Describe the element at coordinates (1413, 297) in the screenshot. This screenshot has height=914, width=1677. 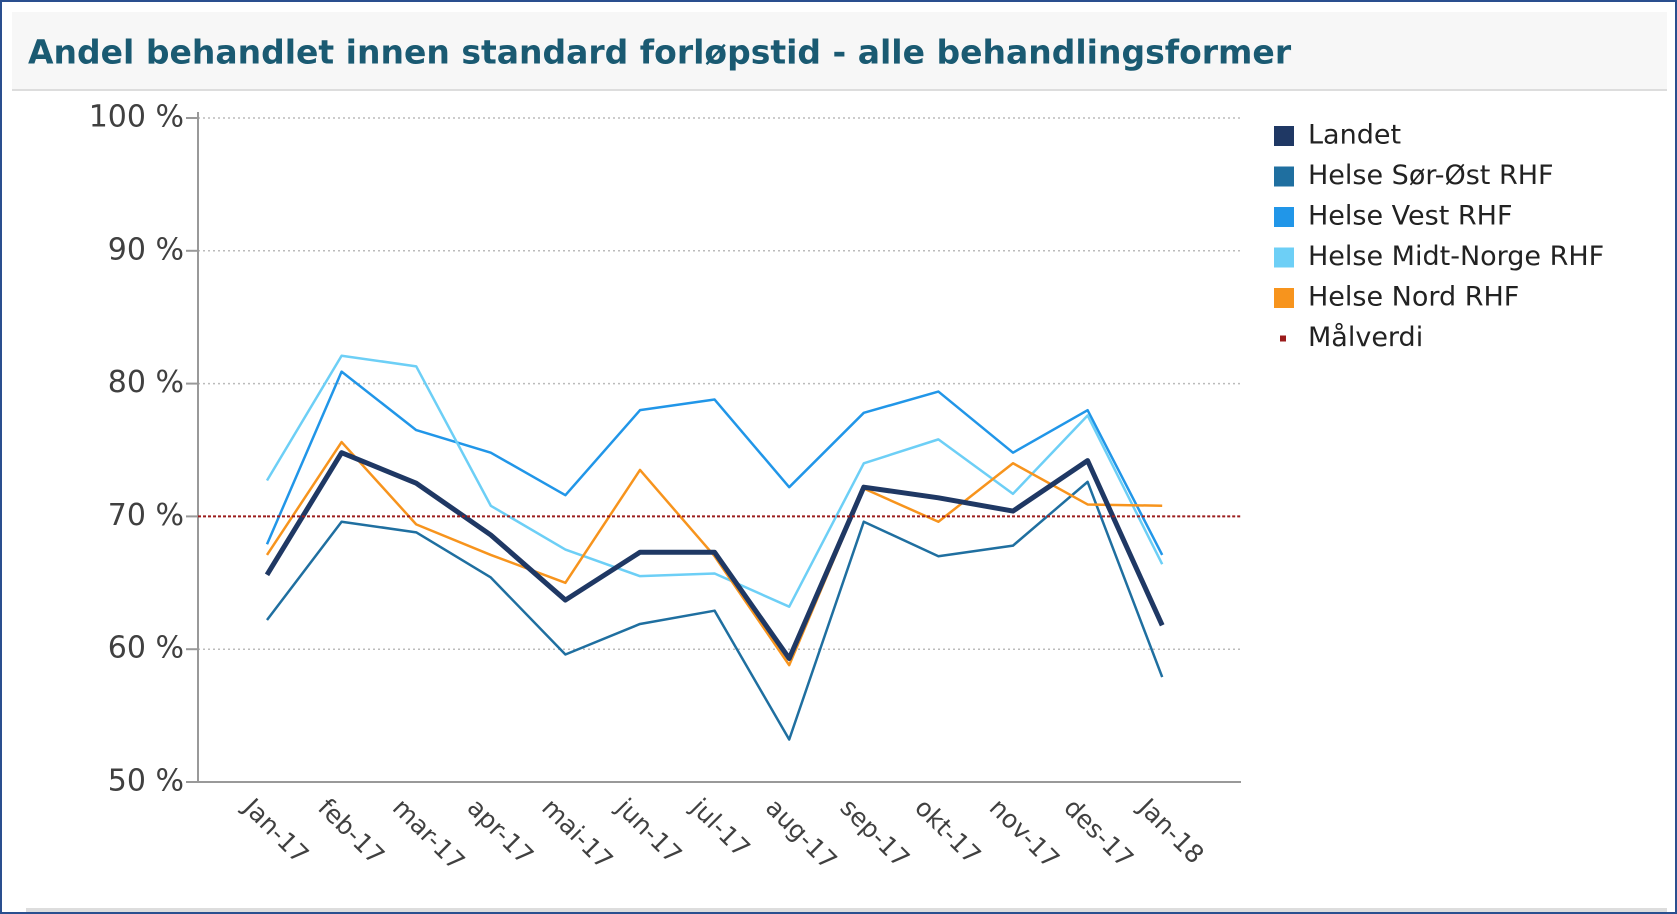
I see `legend-label: Helse Nord RHF` at that location.